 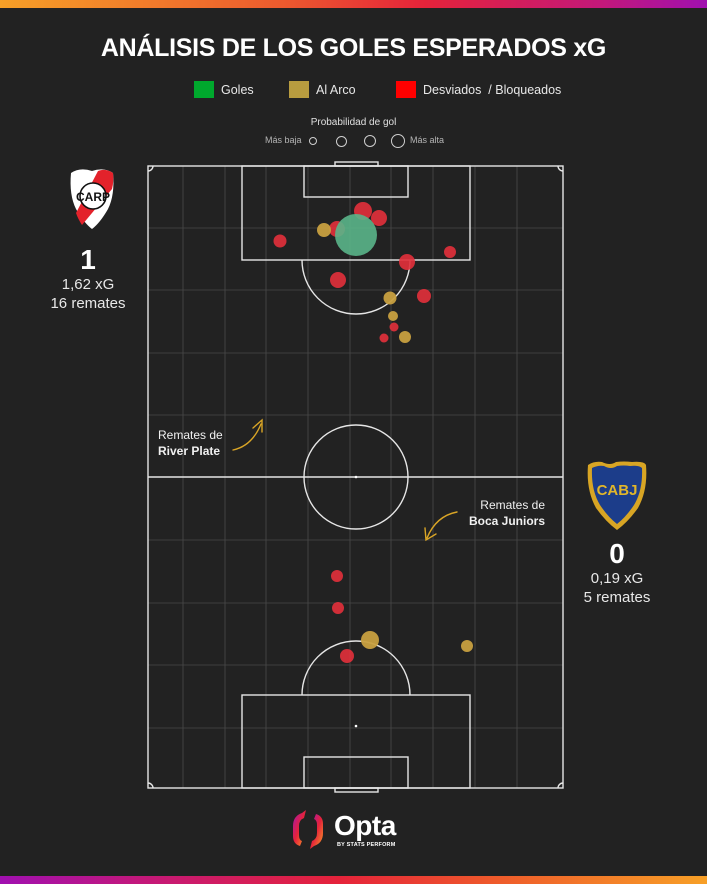 I want to click on river-annotation-team: River Plate, so click(x=189, y=451).